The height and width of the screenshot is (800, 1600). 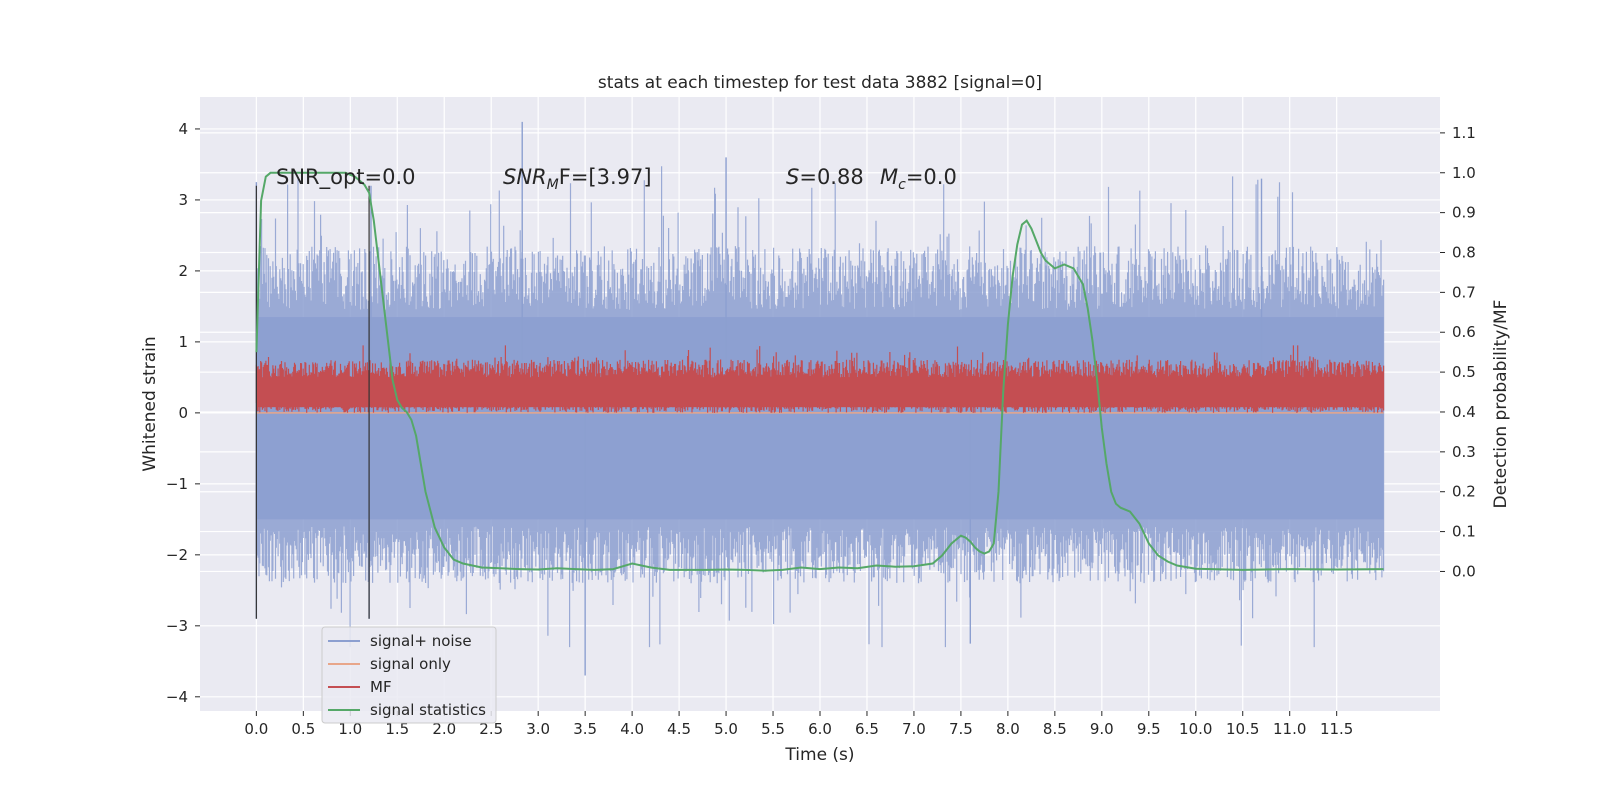 I want to click on annotation-snr-mf-symbol: SNR, so click(x=525, y=177).